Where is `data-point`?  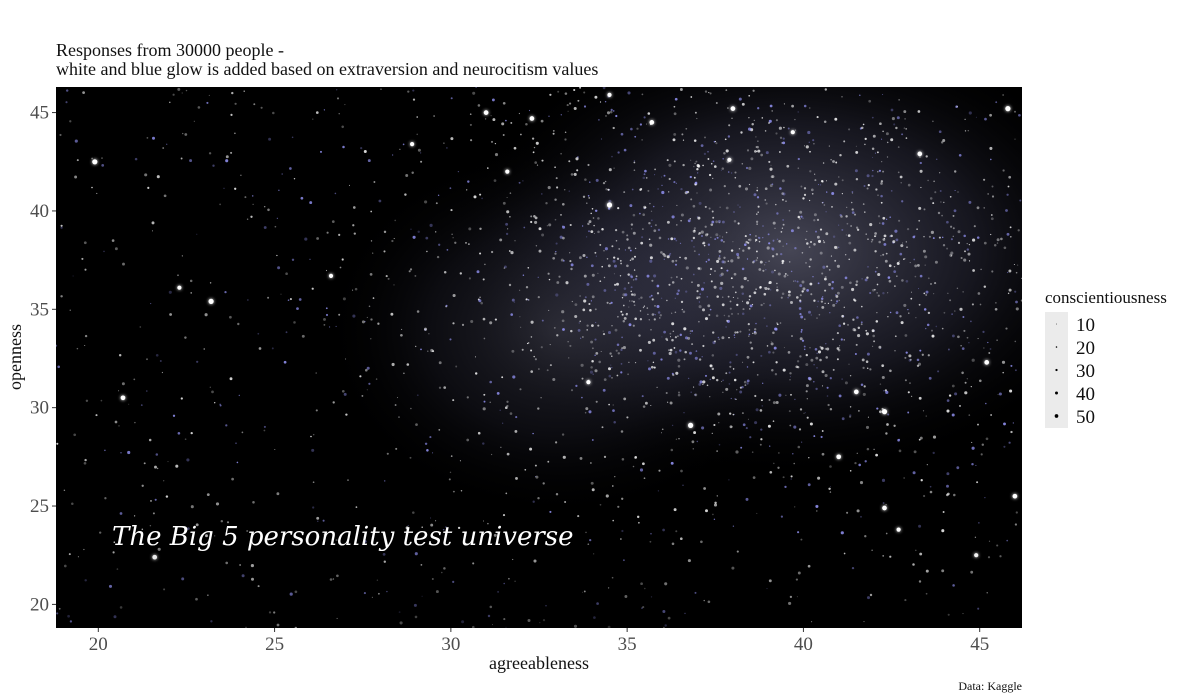
data-point is located at coordinates (486, 112).